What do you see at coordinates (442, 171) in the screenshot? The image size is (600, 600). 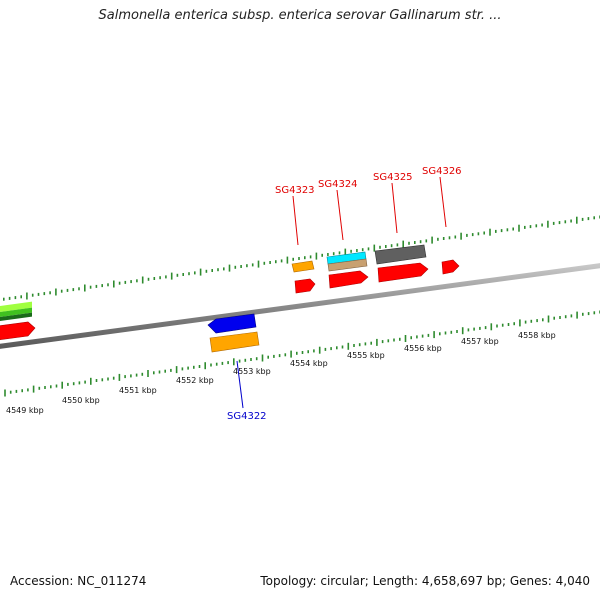 I see `gene-label-sg4326: SG4326` at bounding box center [442, 171].